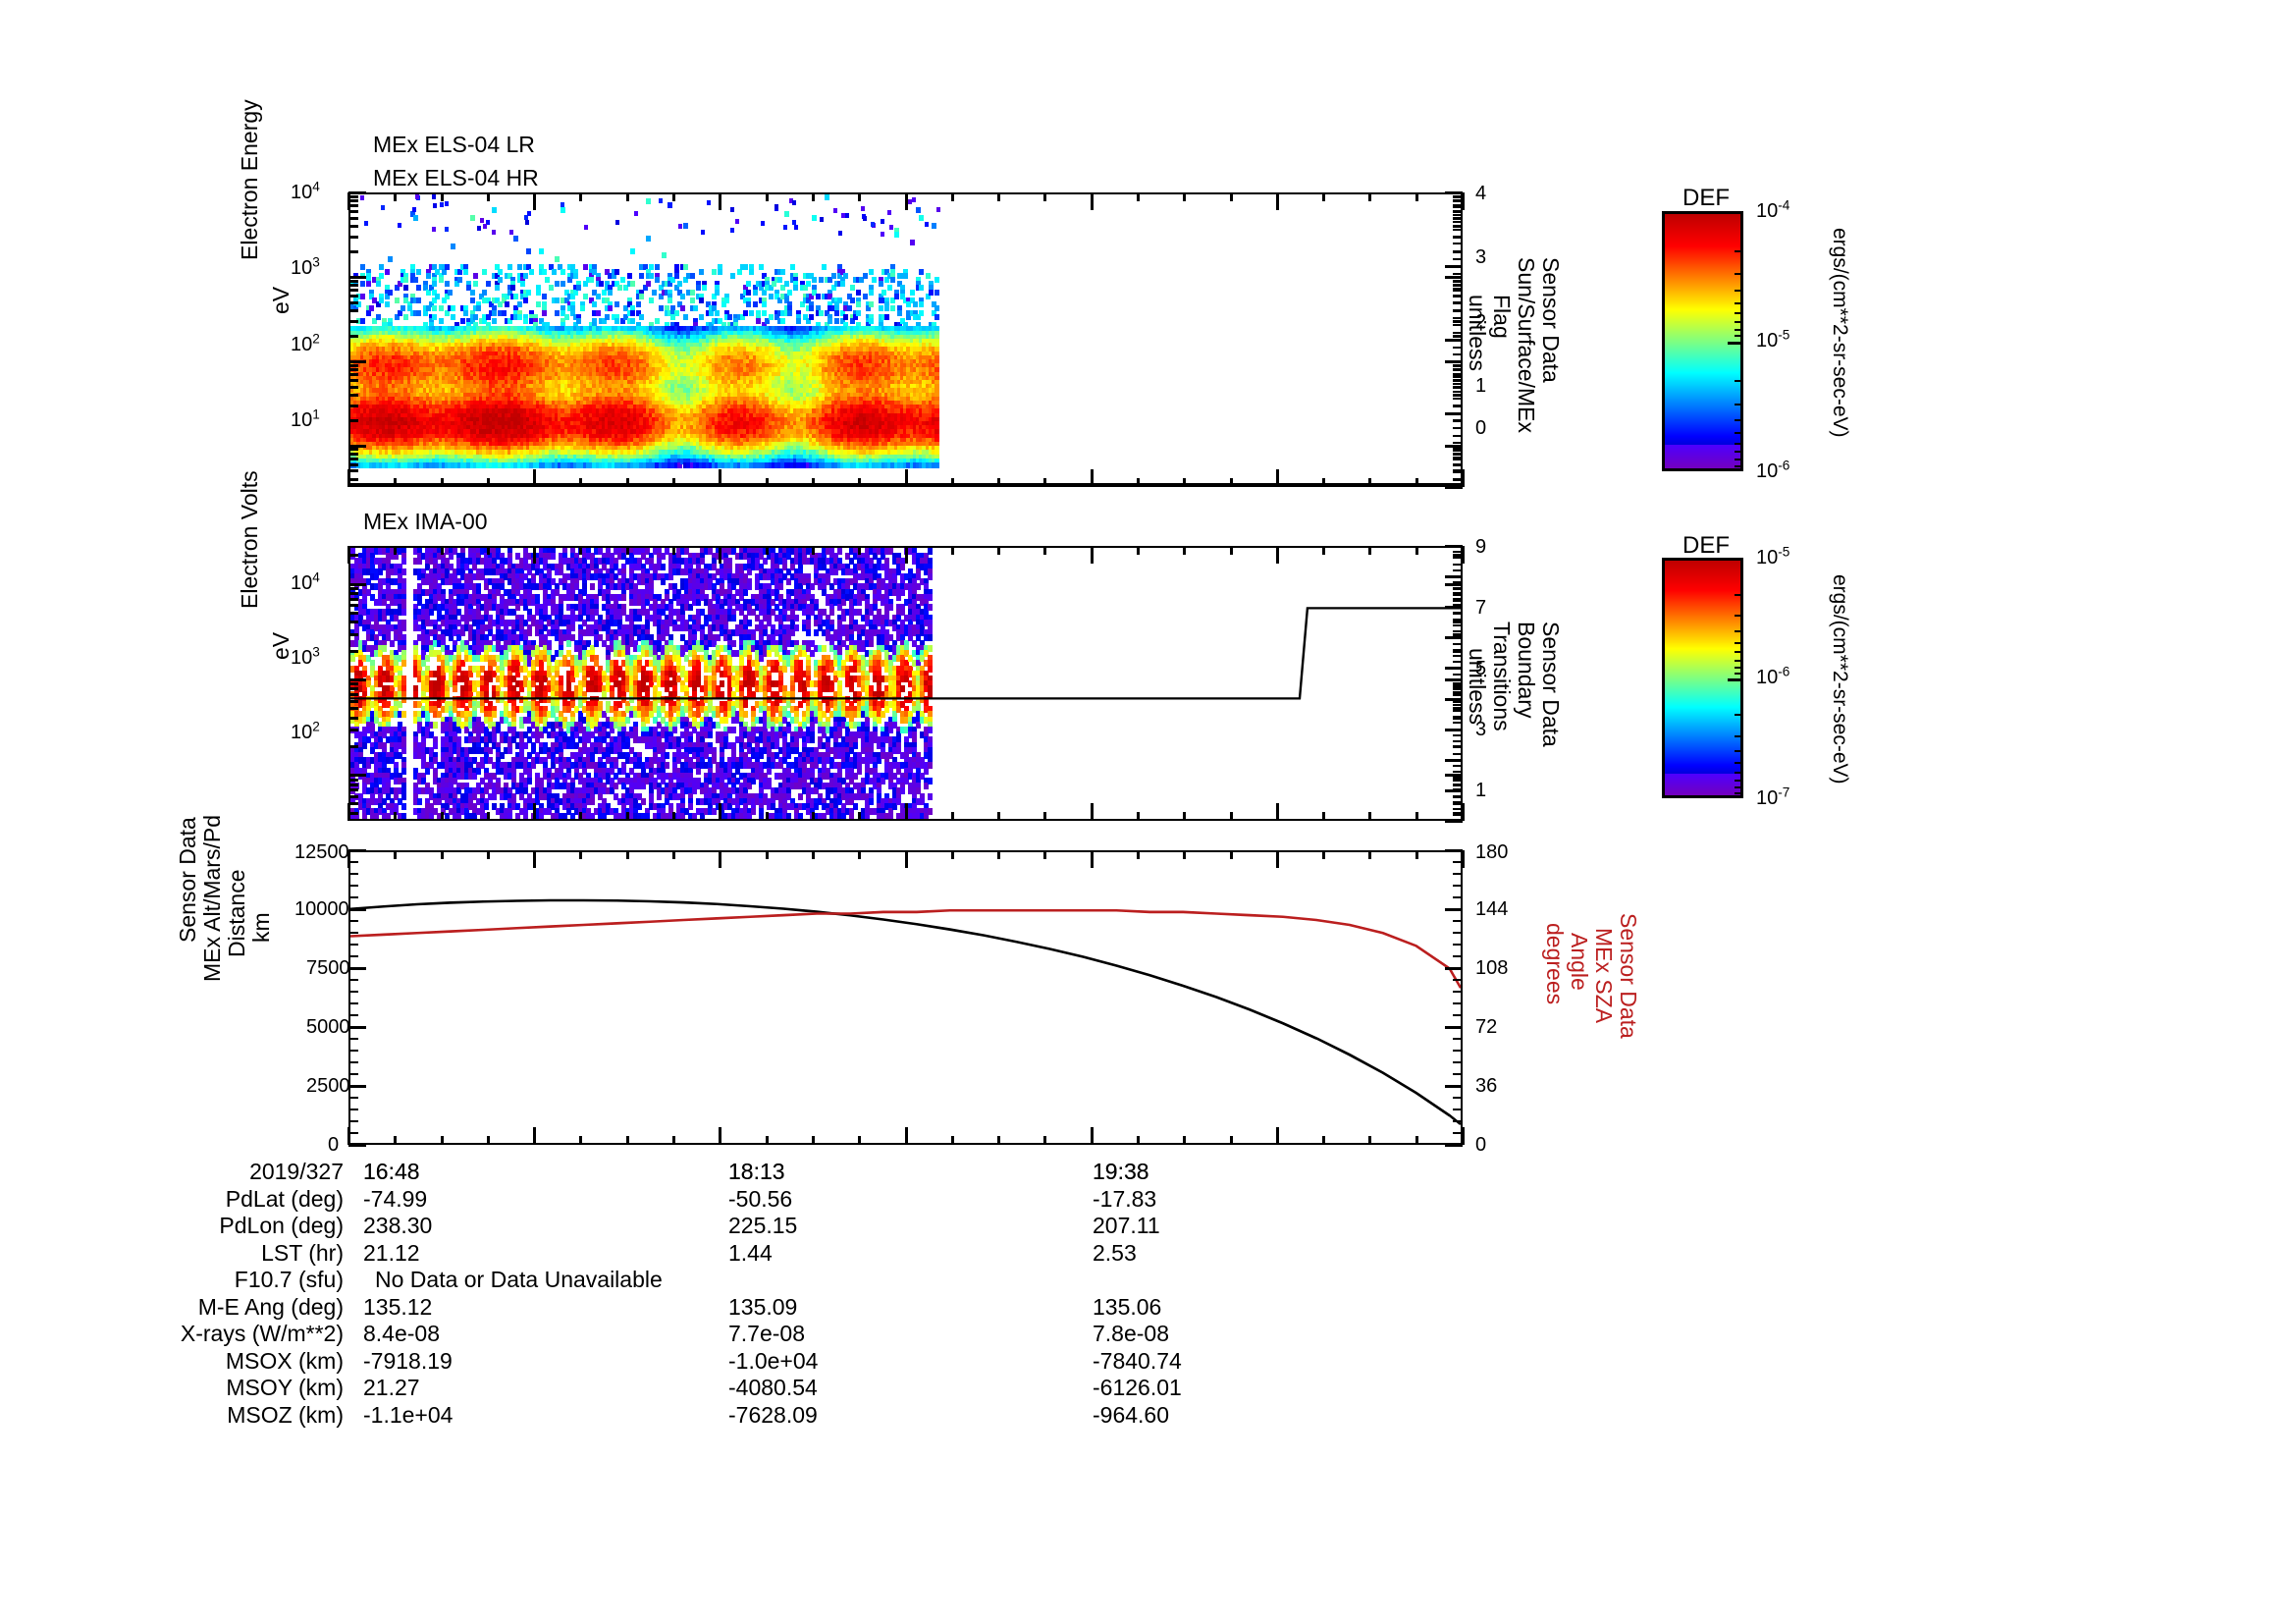 The image size is (2296, 1623). What do you see at coordinates (426, 522) in the screenshot?
I see `panel2-series-label: MEx IMA-00` at bounding box center [426, 522].